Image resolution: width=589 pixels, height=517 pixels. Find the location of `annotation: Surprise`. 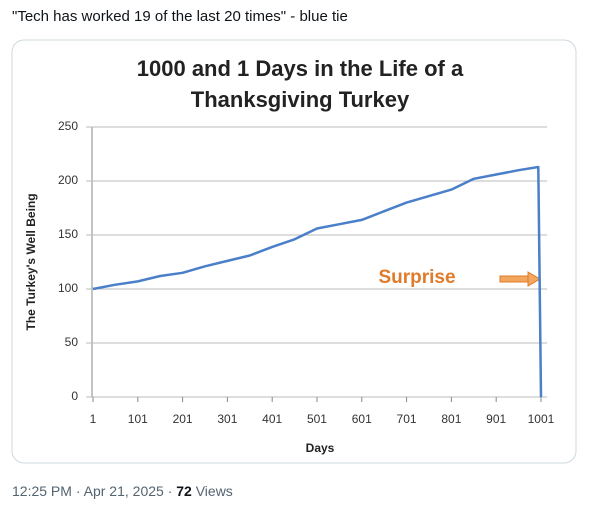

annotation: Surprise is located at coordinates (416, 277).